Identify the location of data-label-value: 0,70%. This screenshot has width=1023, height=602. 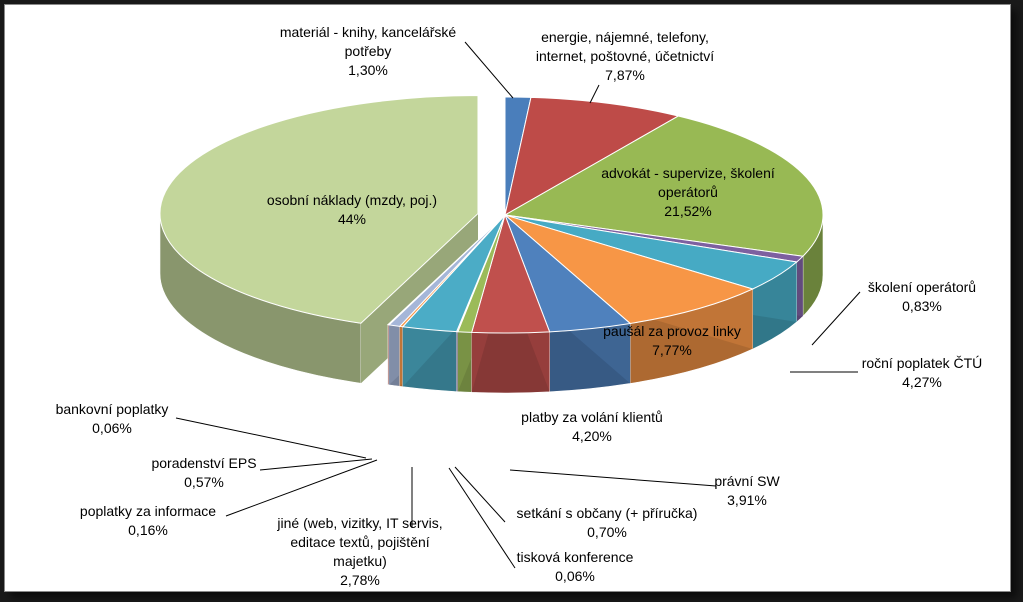
(607, 532).